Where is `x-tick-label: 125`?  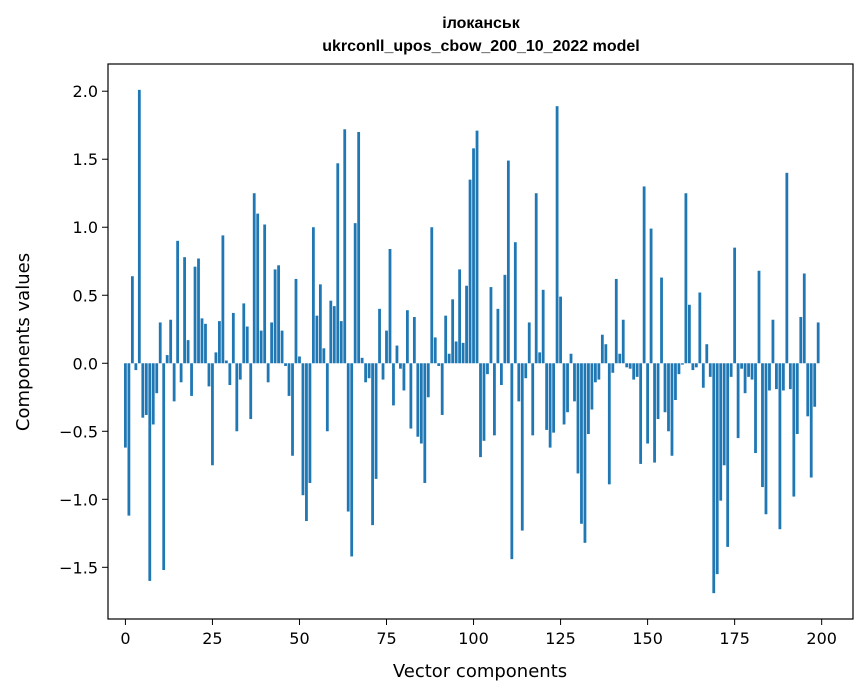
x-tick-label: 125 is located at coordinates (560, 638).